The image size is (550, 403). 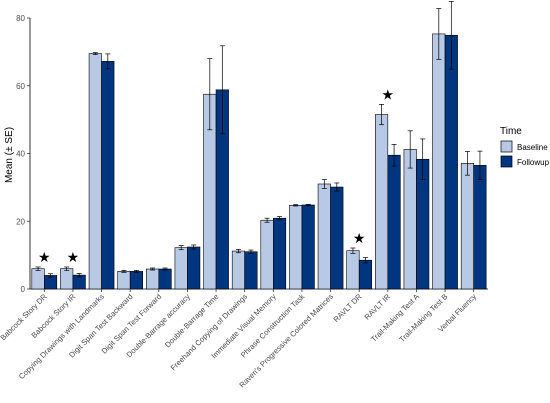 I want to click on bar-baseline-immediate-visual-memory, so click(x=267, y=254).